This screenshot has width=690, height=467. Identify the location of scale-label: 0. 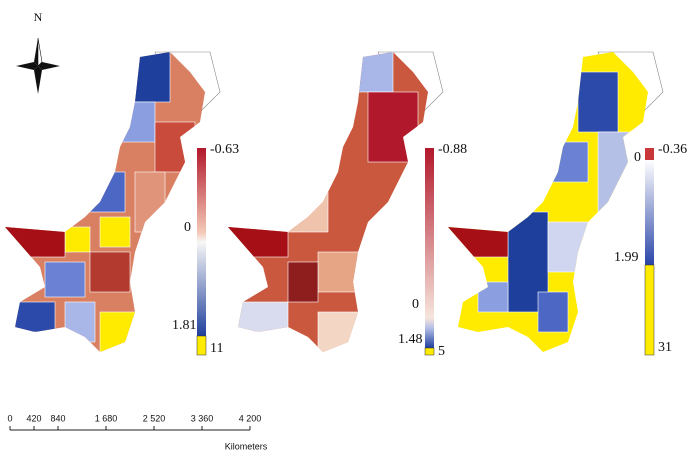
(9, 418).